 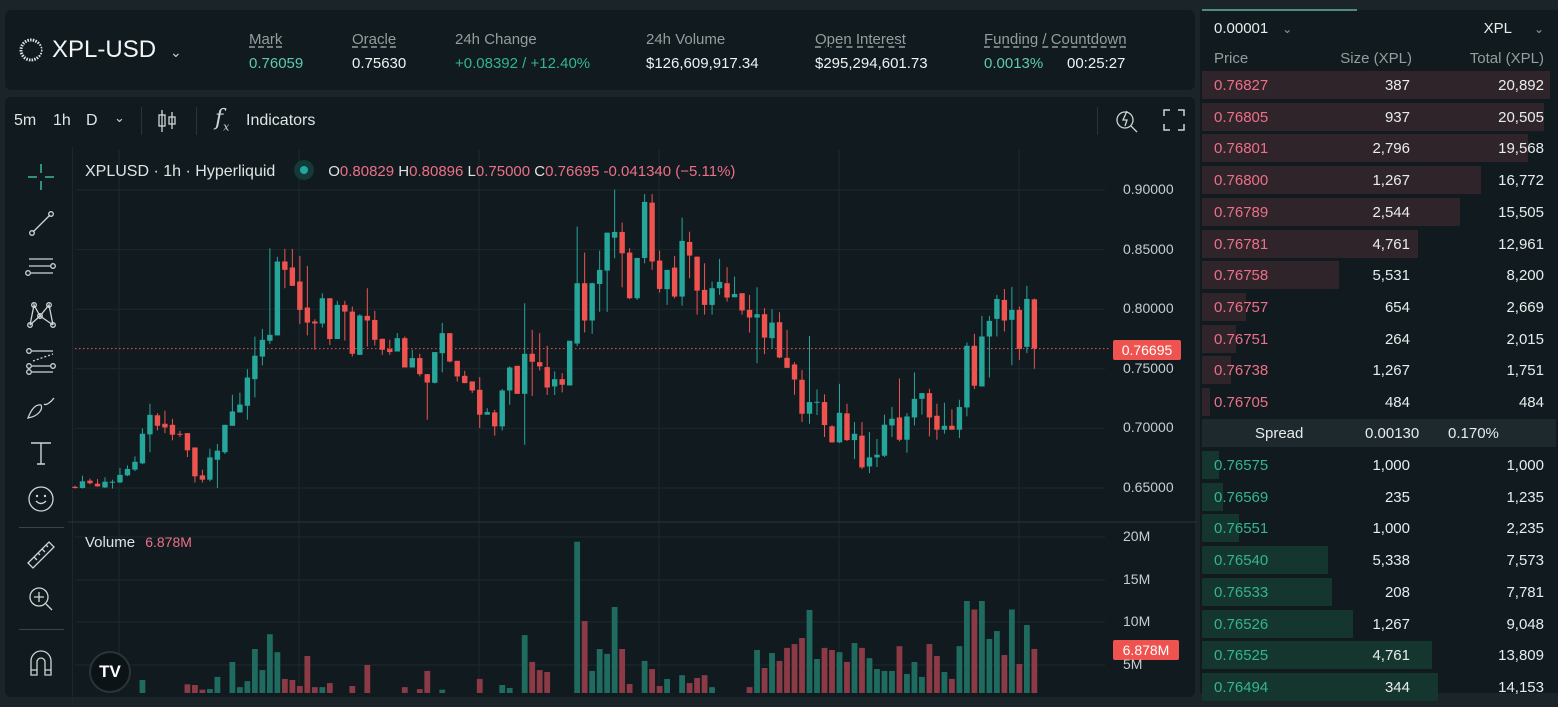 I want to click on brush-icon, so click(x=41, y=407).